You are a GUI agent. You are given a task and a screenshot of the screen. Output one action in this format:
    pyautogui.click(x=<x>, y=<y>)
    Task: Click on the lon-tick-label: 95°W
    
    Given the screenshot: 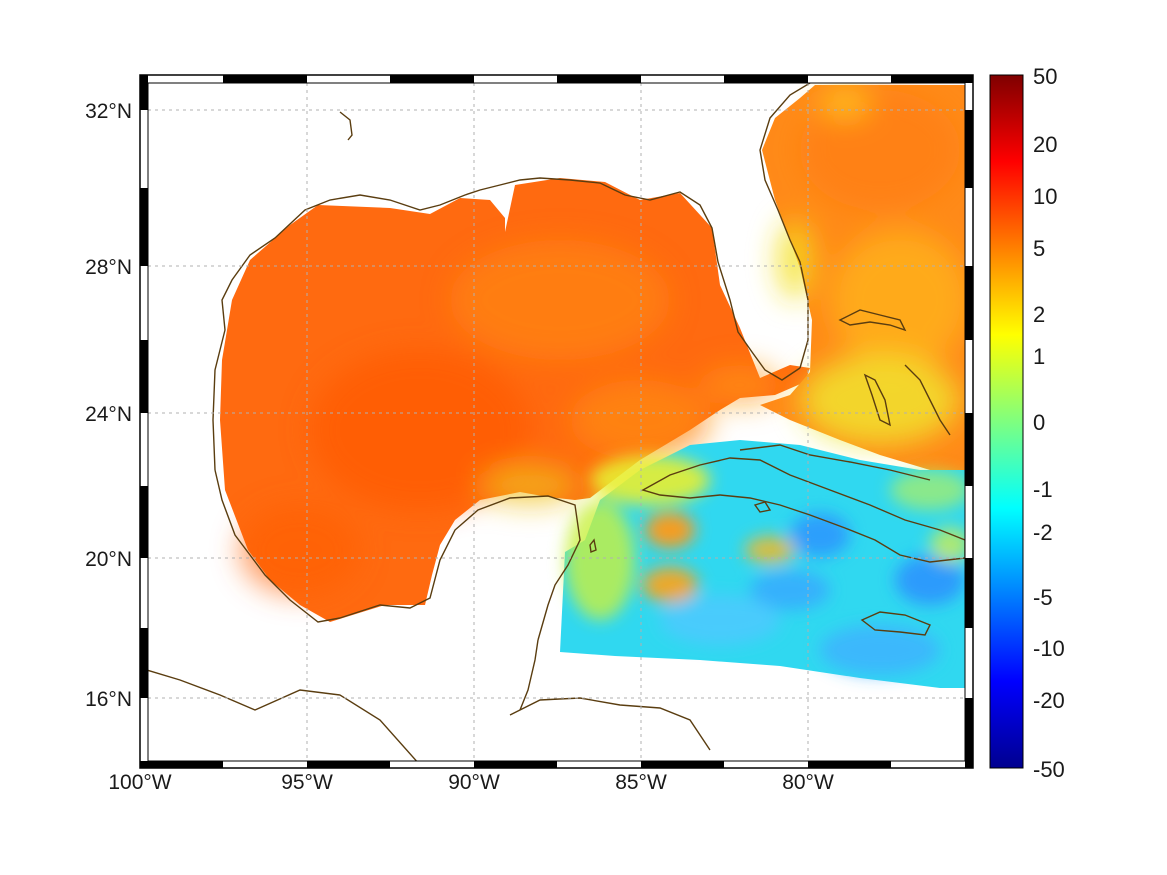 What is the action you would take?
    pyautogui.click(x=307, y=782)
    